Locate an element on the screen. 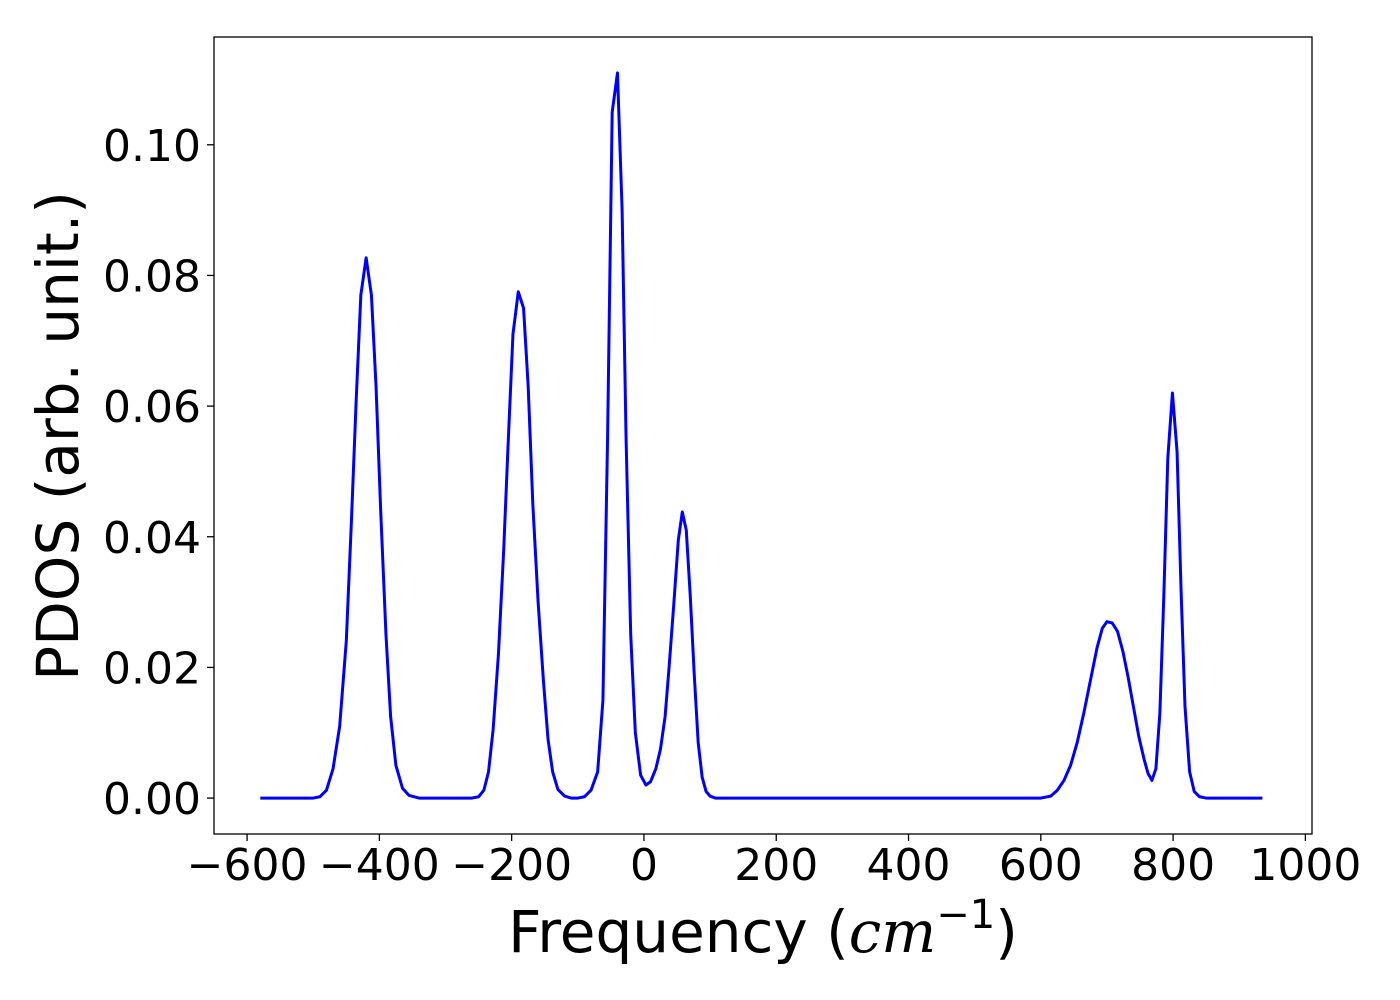 This screenshot has height=1000, width=1400. y-tick-label: 0.00 is located at coordinates (152, 799).